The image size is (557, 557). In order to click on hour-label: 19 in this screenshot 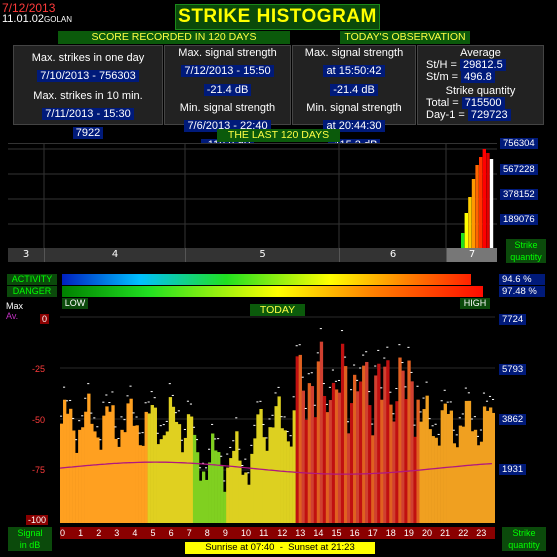, I will do `click(408, 533)`.